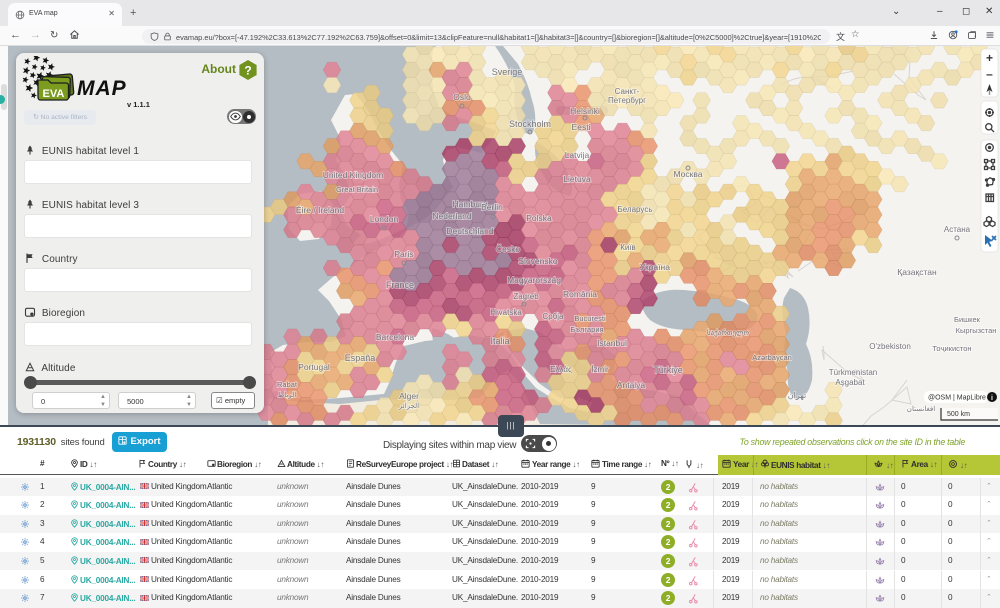 The height and width of the screenshot is (608, 1000). Describe the element at coordinates (655, 267) in the screenshot. I see `svg-text: Україна` at that location.